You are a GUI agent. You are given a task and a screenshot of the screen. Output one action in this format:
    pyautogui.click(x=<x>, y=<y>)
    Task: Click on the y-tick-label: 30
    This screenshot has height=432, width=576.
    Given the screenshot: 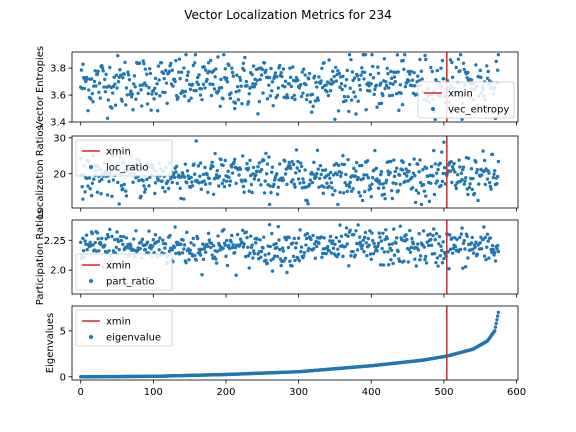 What is the action you would take?
    pyautogui.click(x=59, y=138)
    